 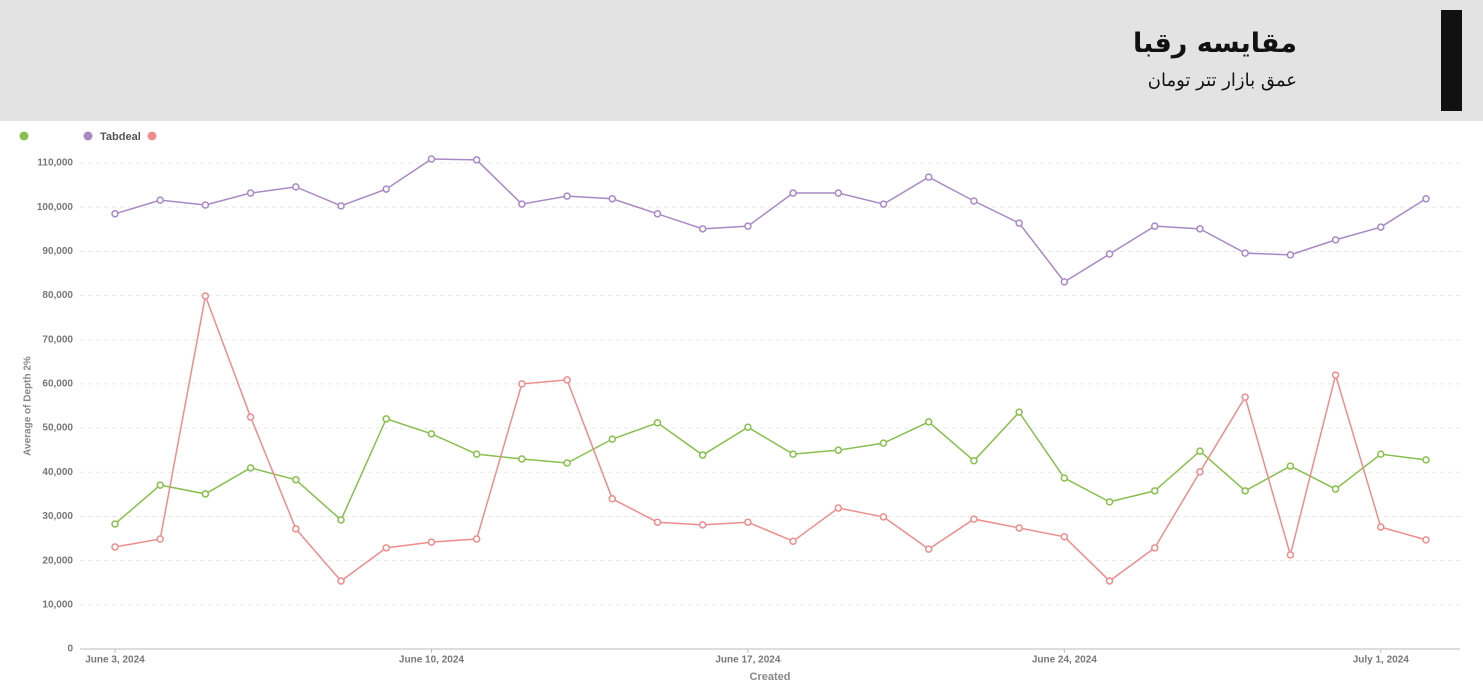 What do you see at coordinates (57, 516) in the screenshot?
I see `y-tick-label: 30,000` at bounding box center [57, 516].